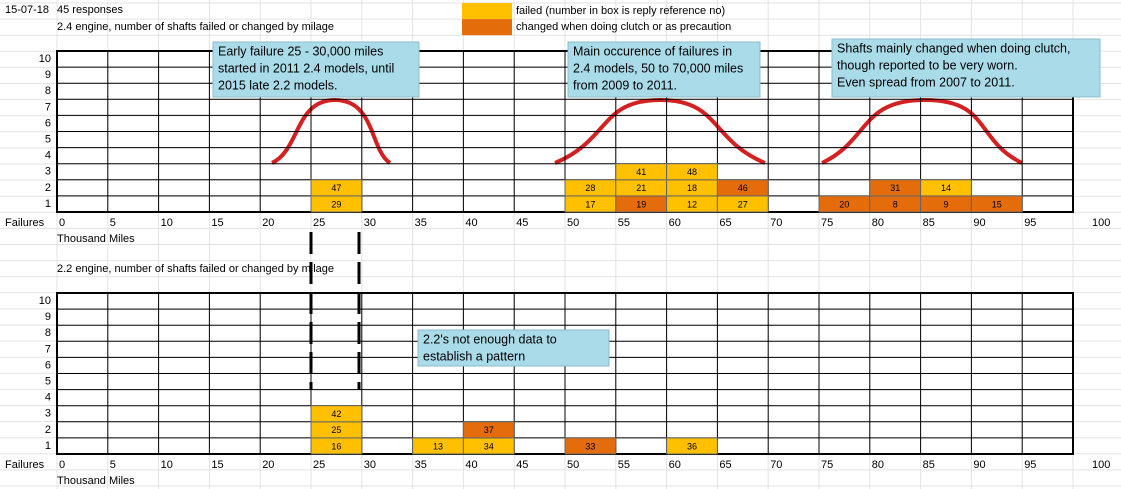 The height and width of the screenshot is (489, 1121). Describe the element at coordinates (725, 465) in the screenshot. I see `x-label: 65` at that location.